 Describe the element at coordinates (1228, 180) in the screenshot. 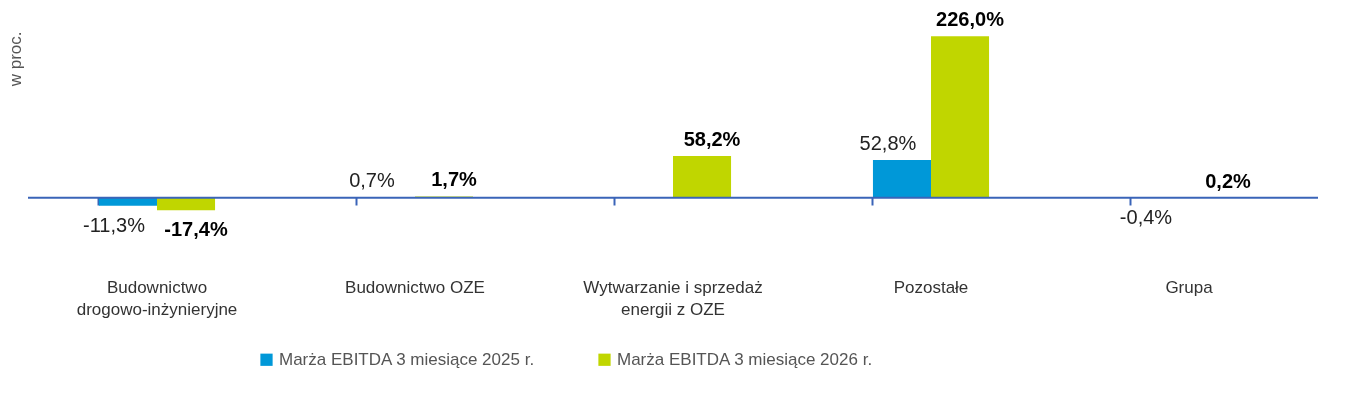

I see `data-label: 0,2%` at that location.